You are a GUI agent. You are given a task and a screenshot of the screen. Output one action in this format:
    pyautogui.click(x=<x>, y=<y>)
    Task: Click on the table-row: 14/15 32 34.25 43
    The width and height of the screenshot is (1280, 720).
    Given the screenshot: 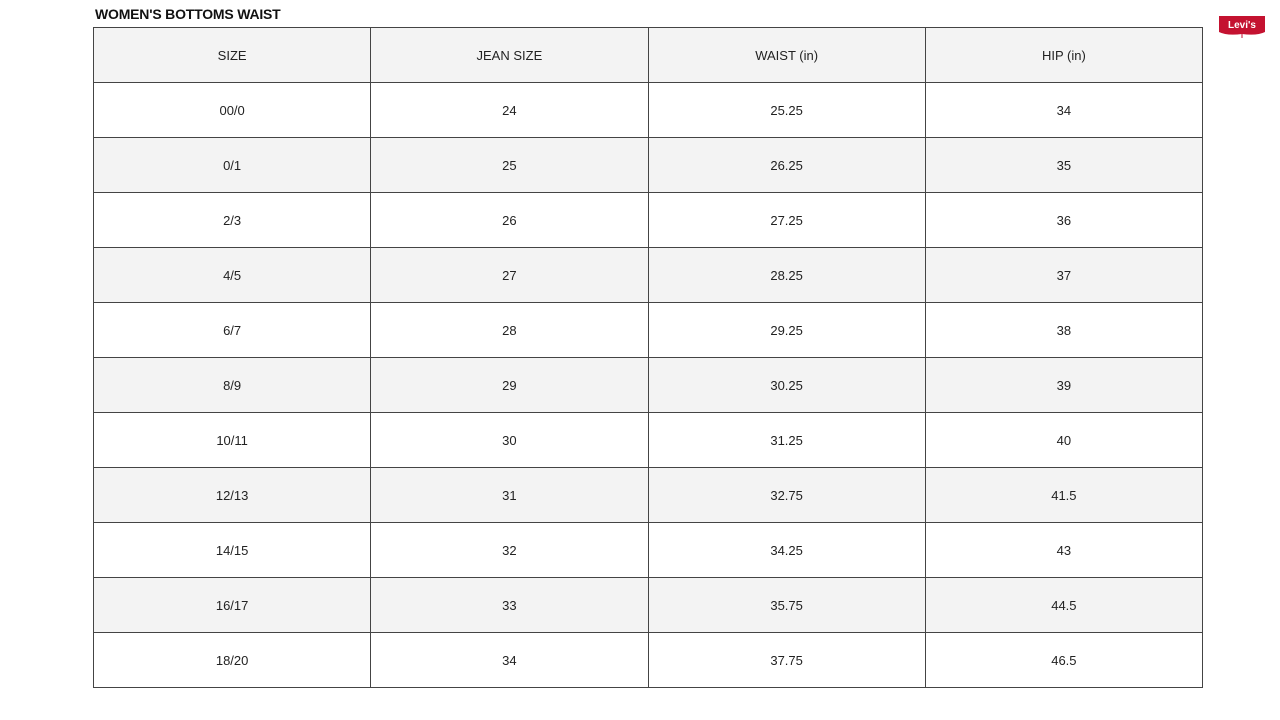 What is the action you would take?
    pyautogui.click(x=648, y=550)
    